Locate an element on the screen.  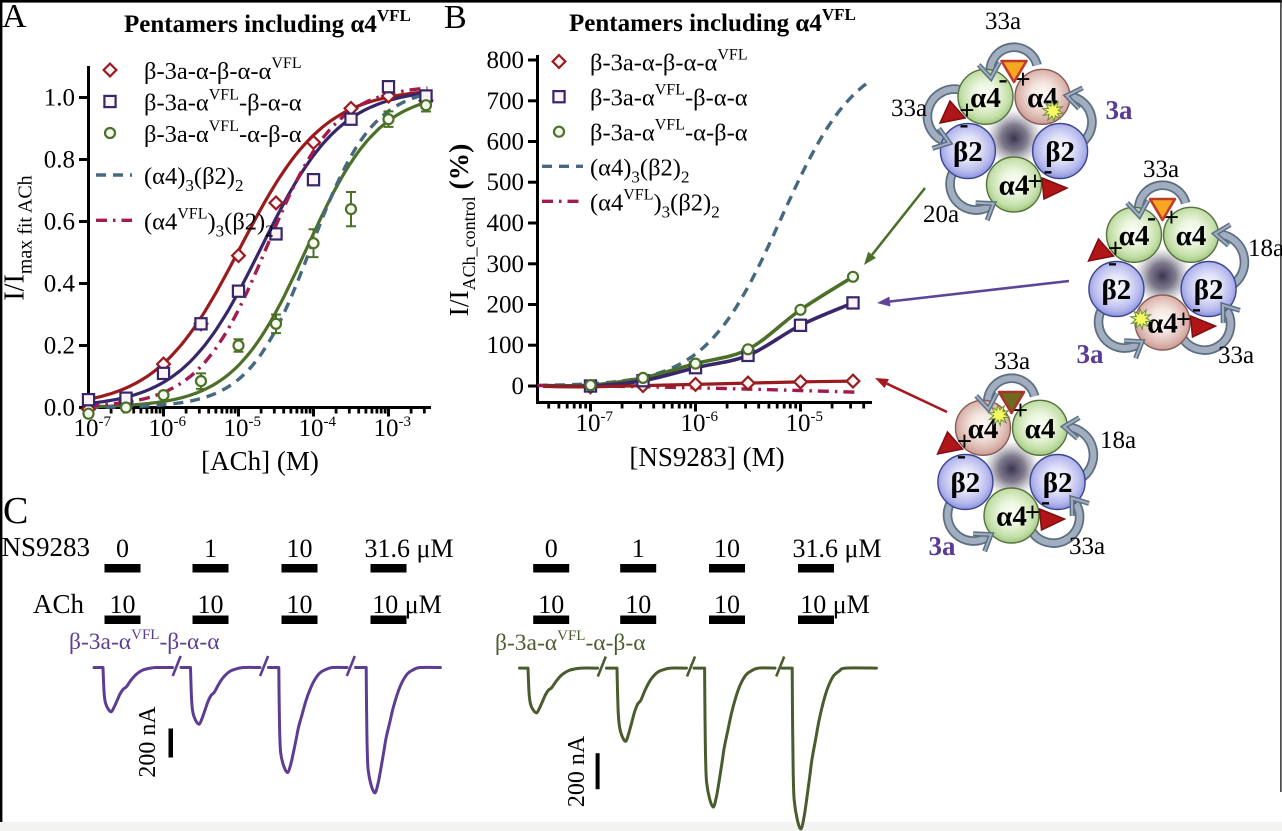
svg-text: 100 is located at coordinates (506, 345).